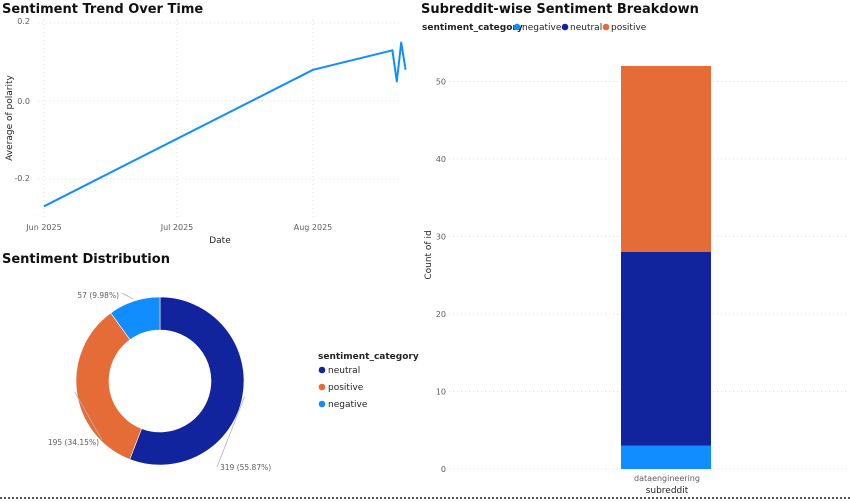 The width and height of the screenshot is (850, 503). I want to click on bar-legend-title: sentiment_category, so click(472, 28).